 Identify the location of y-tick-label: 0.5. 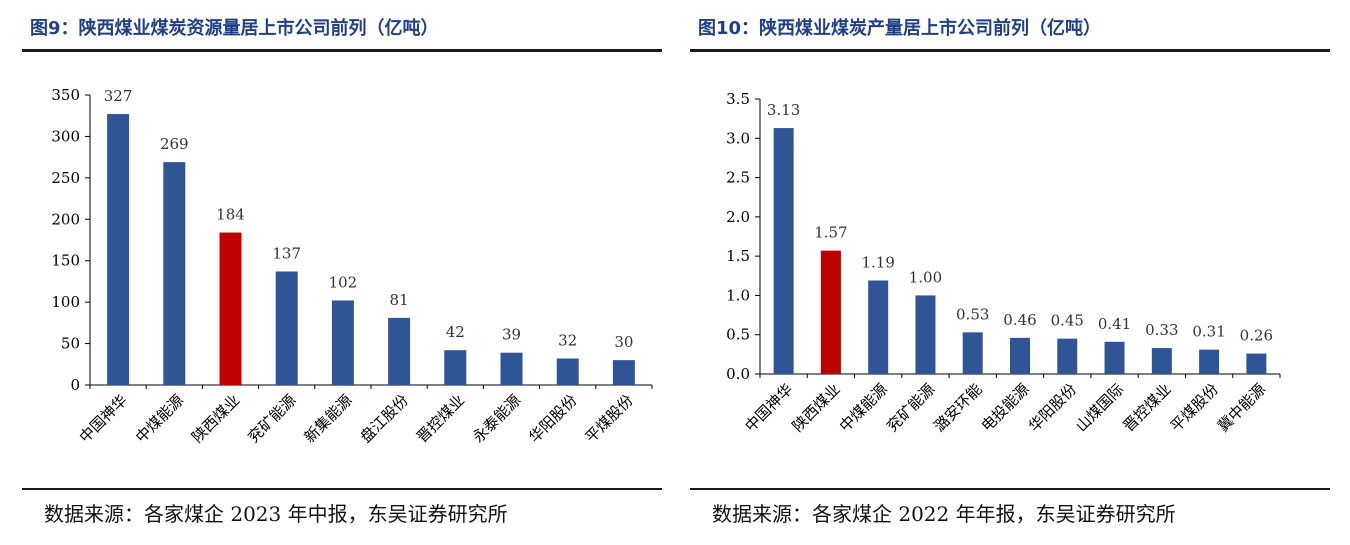
(738, 335).